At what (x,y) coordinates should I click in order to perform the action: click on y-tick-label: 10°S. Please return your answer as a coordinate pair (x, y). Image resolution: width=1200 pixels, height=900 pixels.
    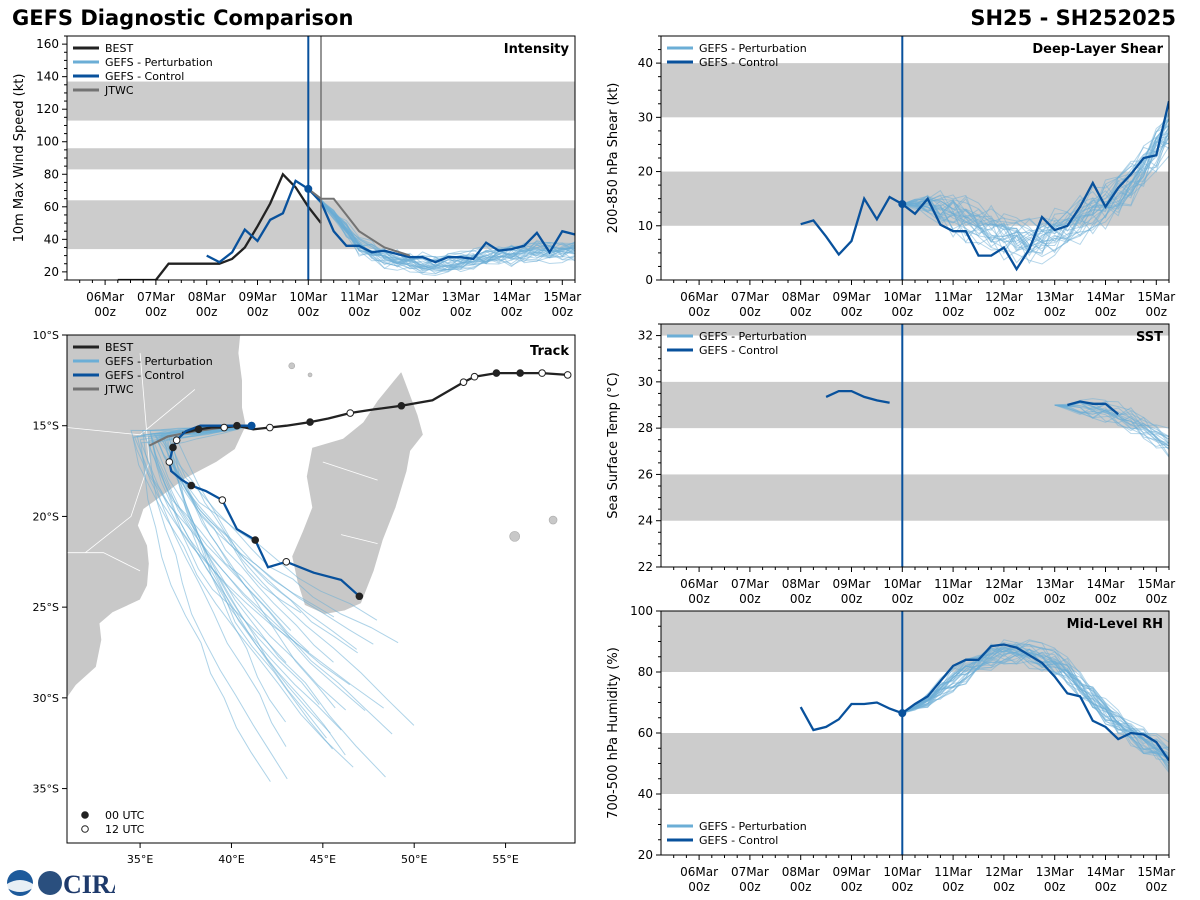
    Looking at the image, I should click on (46, 335).